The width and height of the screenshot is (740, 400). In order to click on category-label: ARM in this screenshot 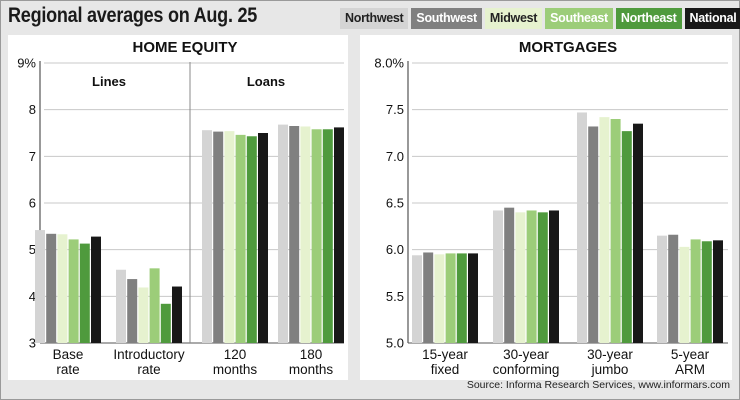, I will do `click(690, 369)`.